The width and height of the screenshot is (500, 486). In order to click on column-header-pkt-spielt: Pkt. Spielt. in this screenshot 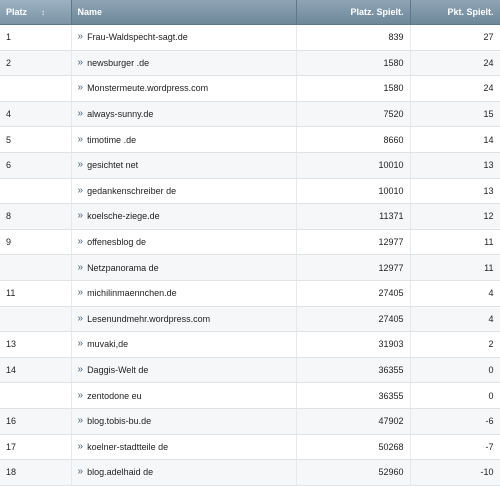, I will do `click(455, 12)`.